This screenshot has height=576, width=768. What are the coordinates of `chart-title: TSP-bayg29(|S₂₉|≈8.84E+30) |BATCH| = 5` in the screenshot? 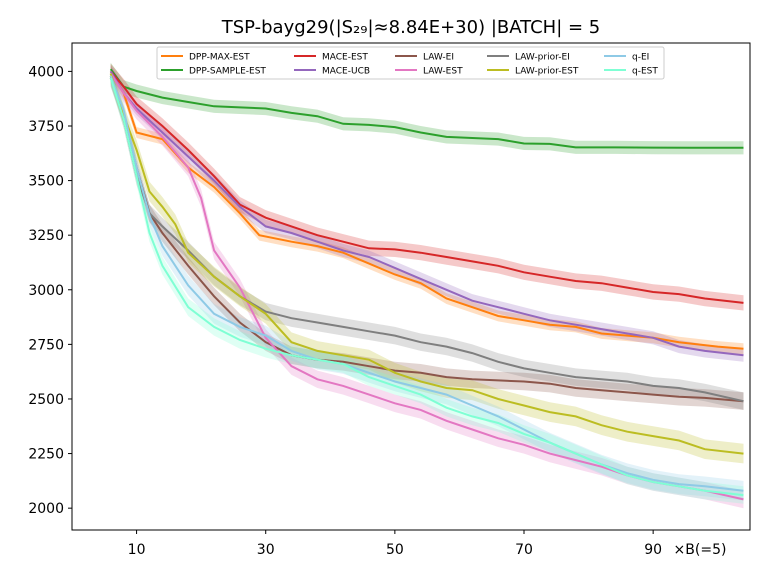 It's located at (411, 27).